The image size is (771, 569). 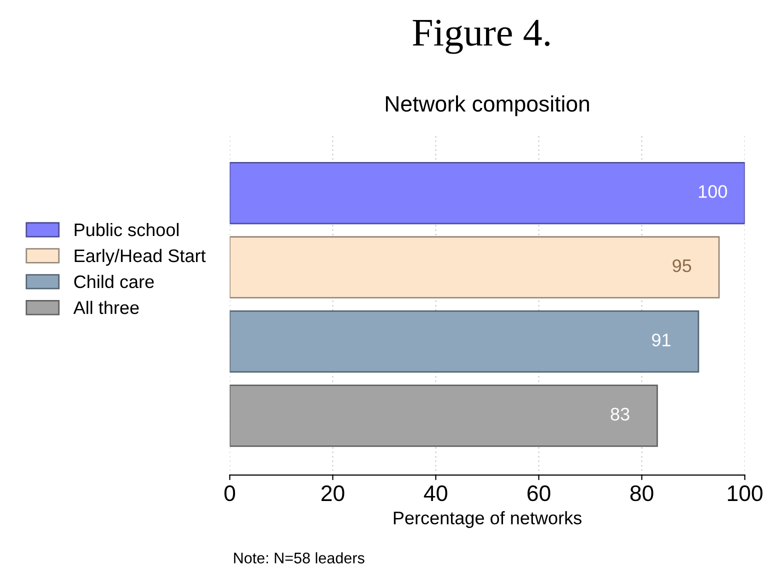 I want to click on chart-title: Figure 4., so click(x=481, y=37).